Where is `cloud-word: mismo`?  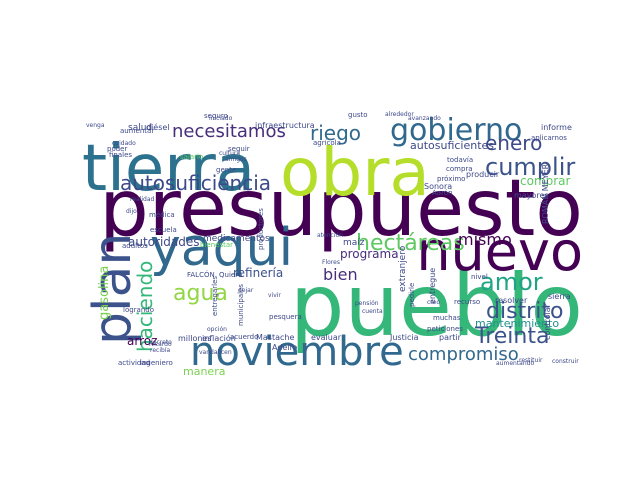
cloud-word: mismo is located at coordinates (485, 239).